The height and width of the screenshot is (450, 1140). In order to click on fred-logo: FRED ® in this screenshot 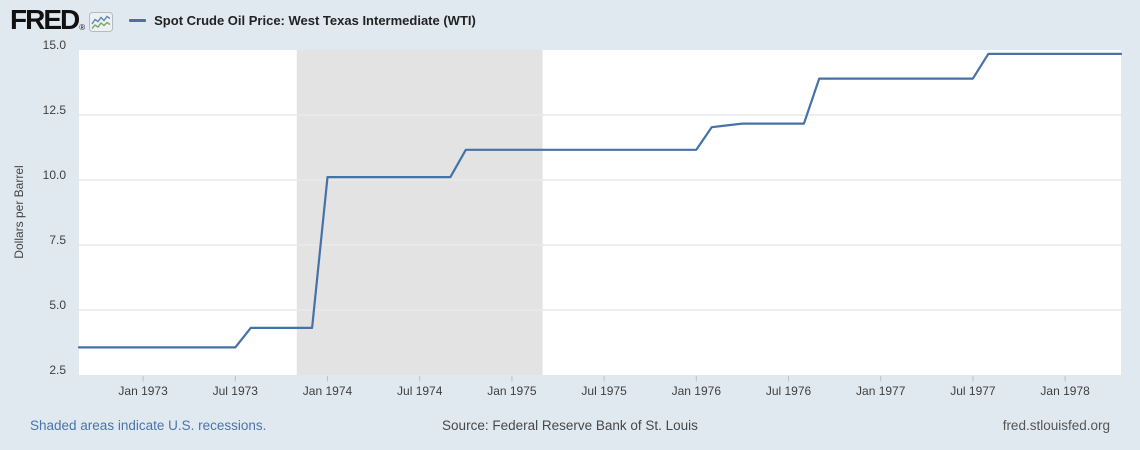, I will do `click(62, 19)`.